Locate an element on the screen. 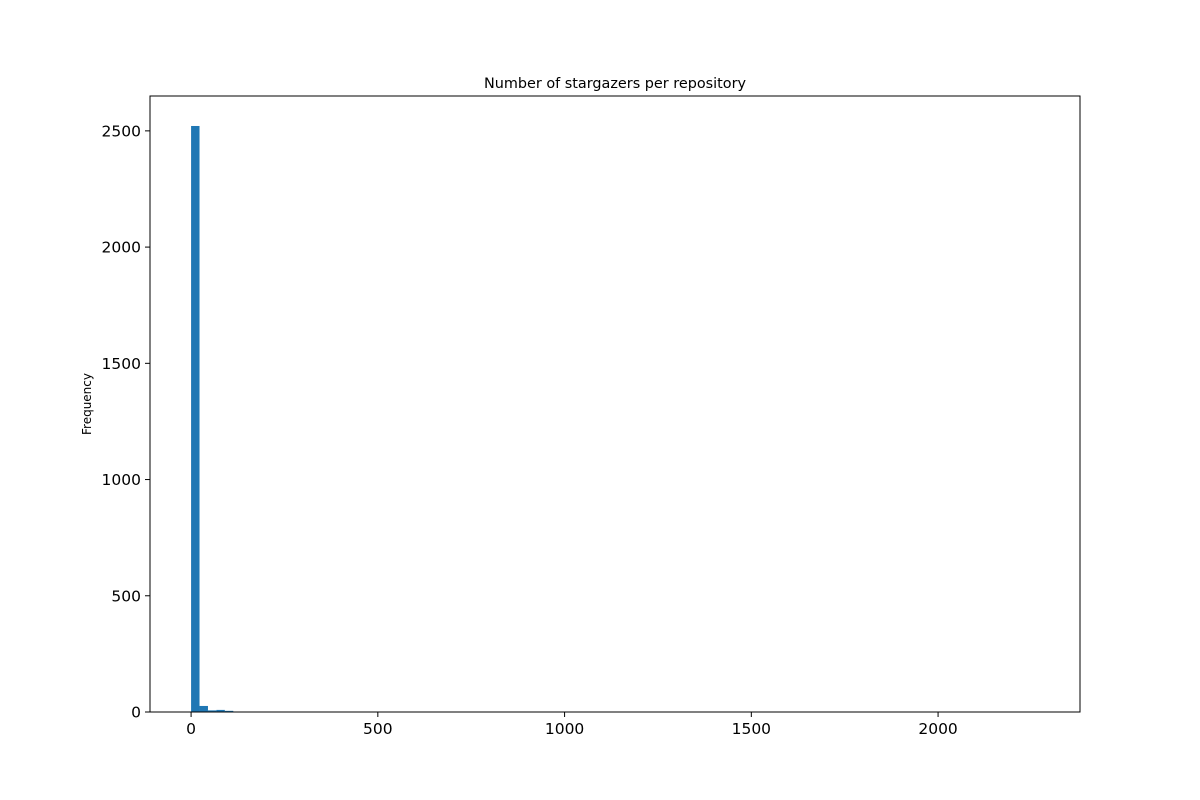 The width and height of the screenshot is (1200, 800). x-tick-label: 0 is located at coordinates (191, 729).